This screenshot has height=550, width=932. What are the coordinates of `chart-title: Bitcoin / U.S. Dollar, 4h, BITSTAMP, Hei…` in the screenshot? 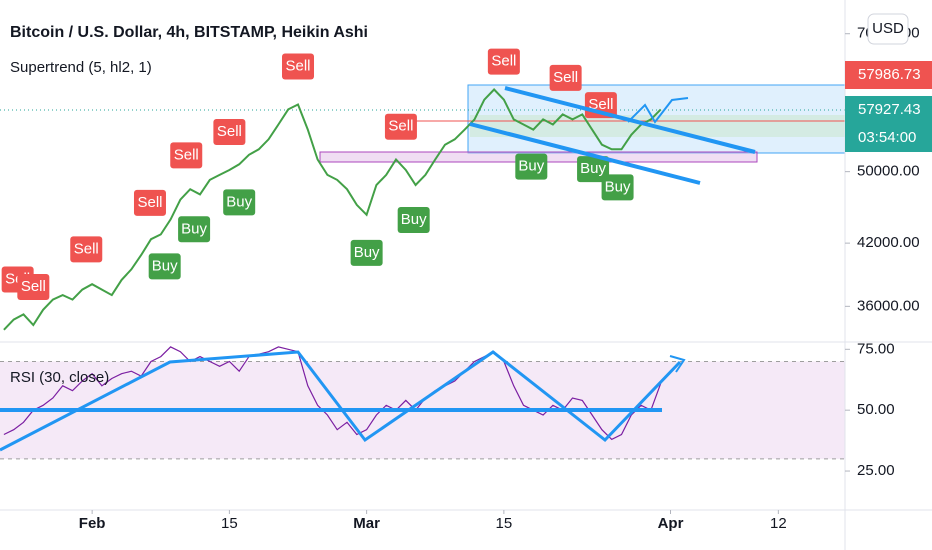 It's located at (189, 32).